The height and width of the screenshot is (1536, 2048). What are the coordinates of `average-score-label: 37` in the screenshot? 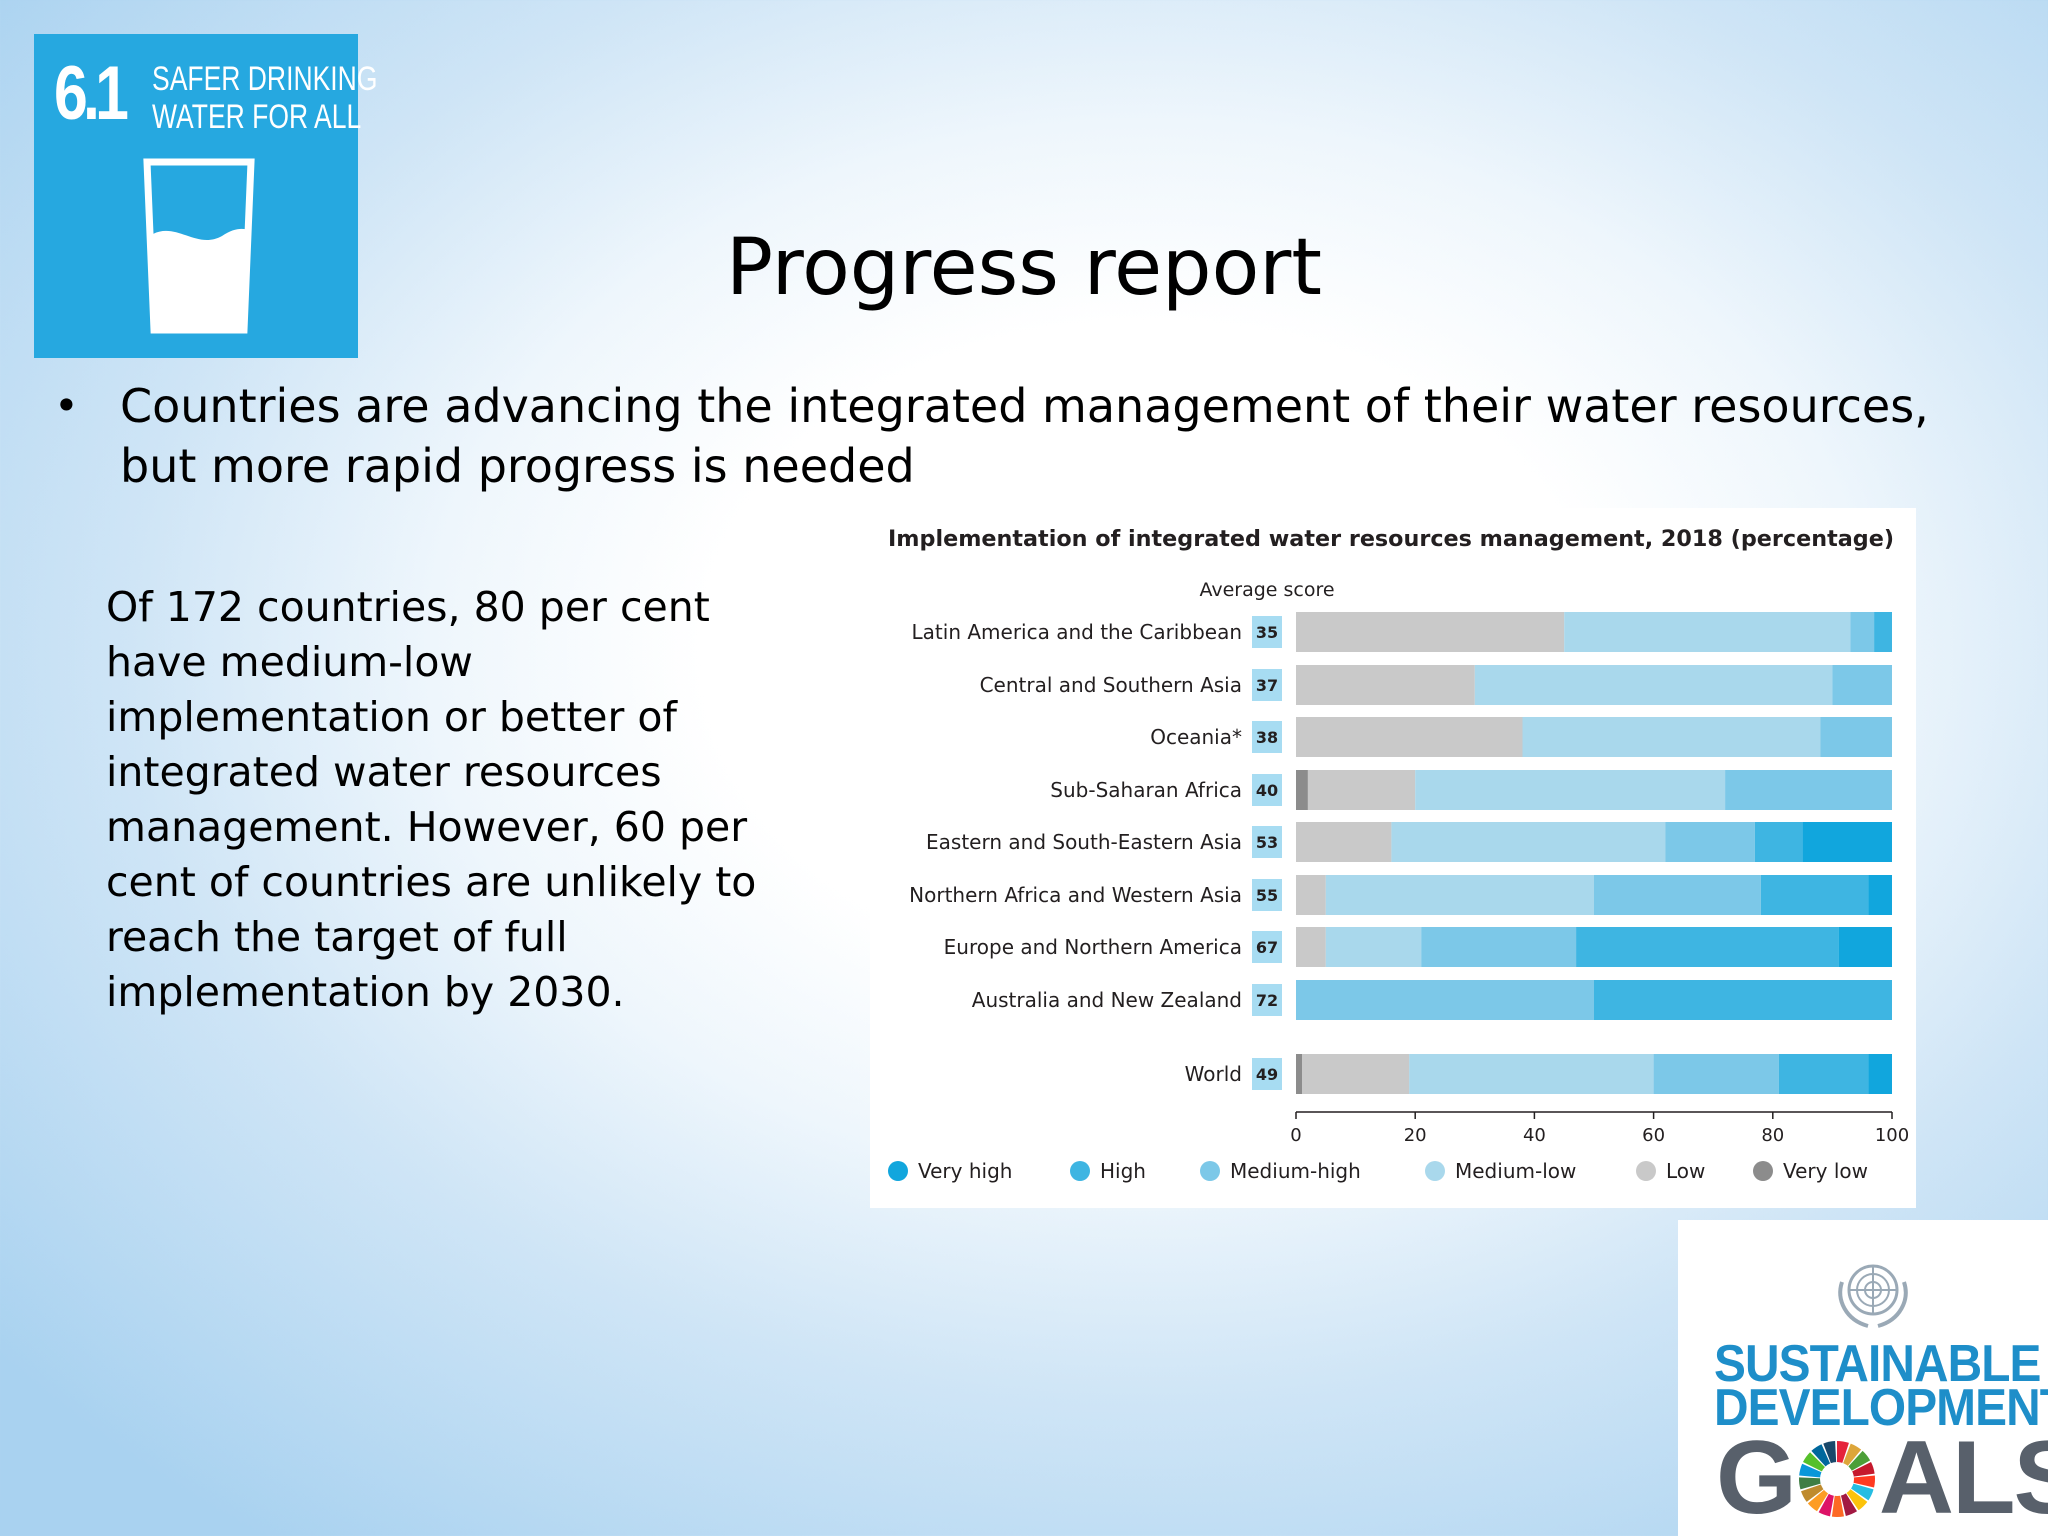 It's located at (1267, 685).